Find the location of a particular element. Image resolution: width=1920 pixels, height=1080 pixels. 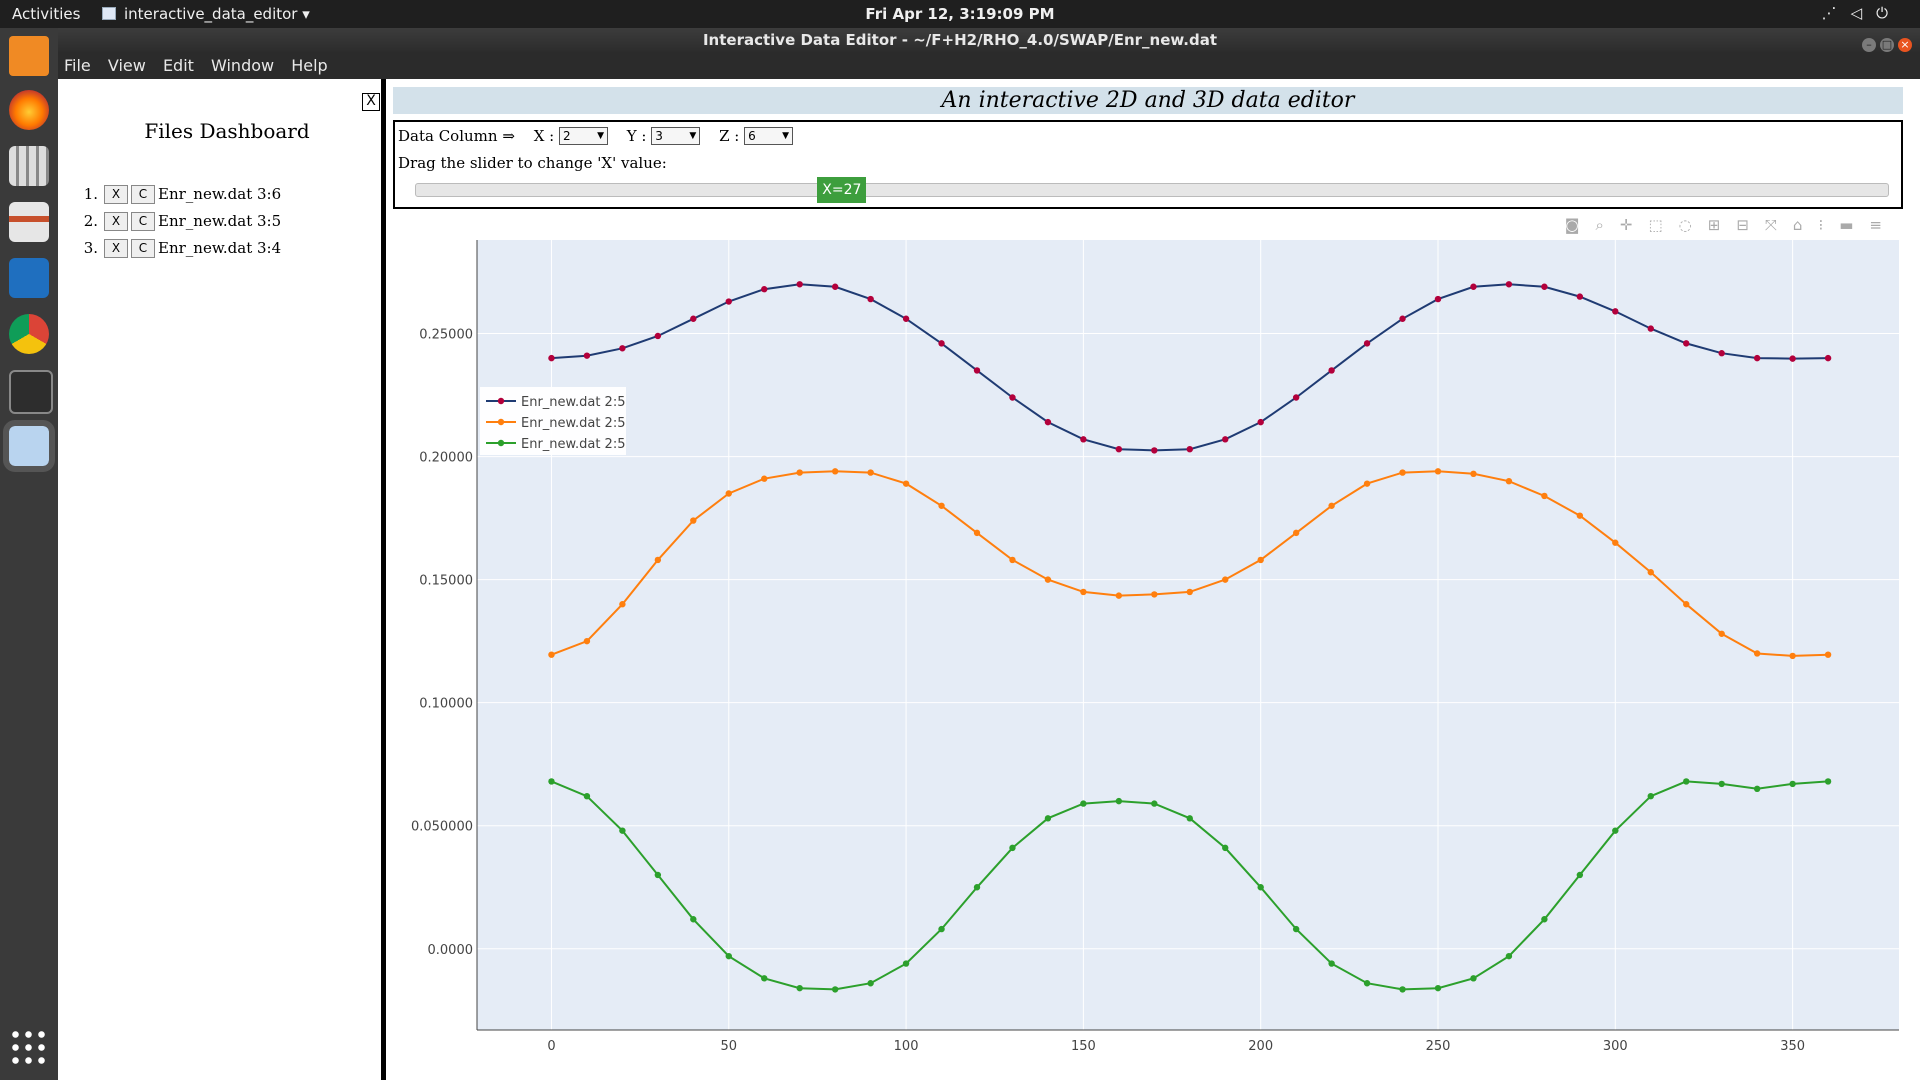

file-name: Enr_new.dat 3:4 is located at coordinates (220, 248).